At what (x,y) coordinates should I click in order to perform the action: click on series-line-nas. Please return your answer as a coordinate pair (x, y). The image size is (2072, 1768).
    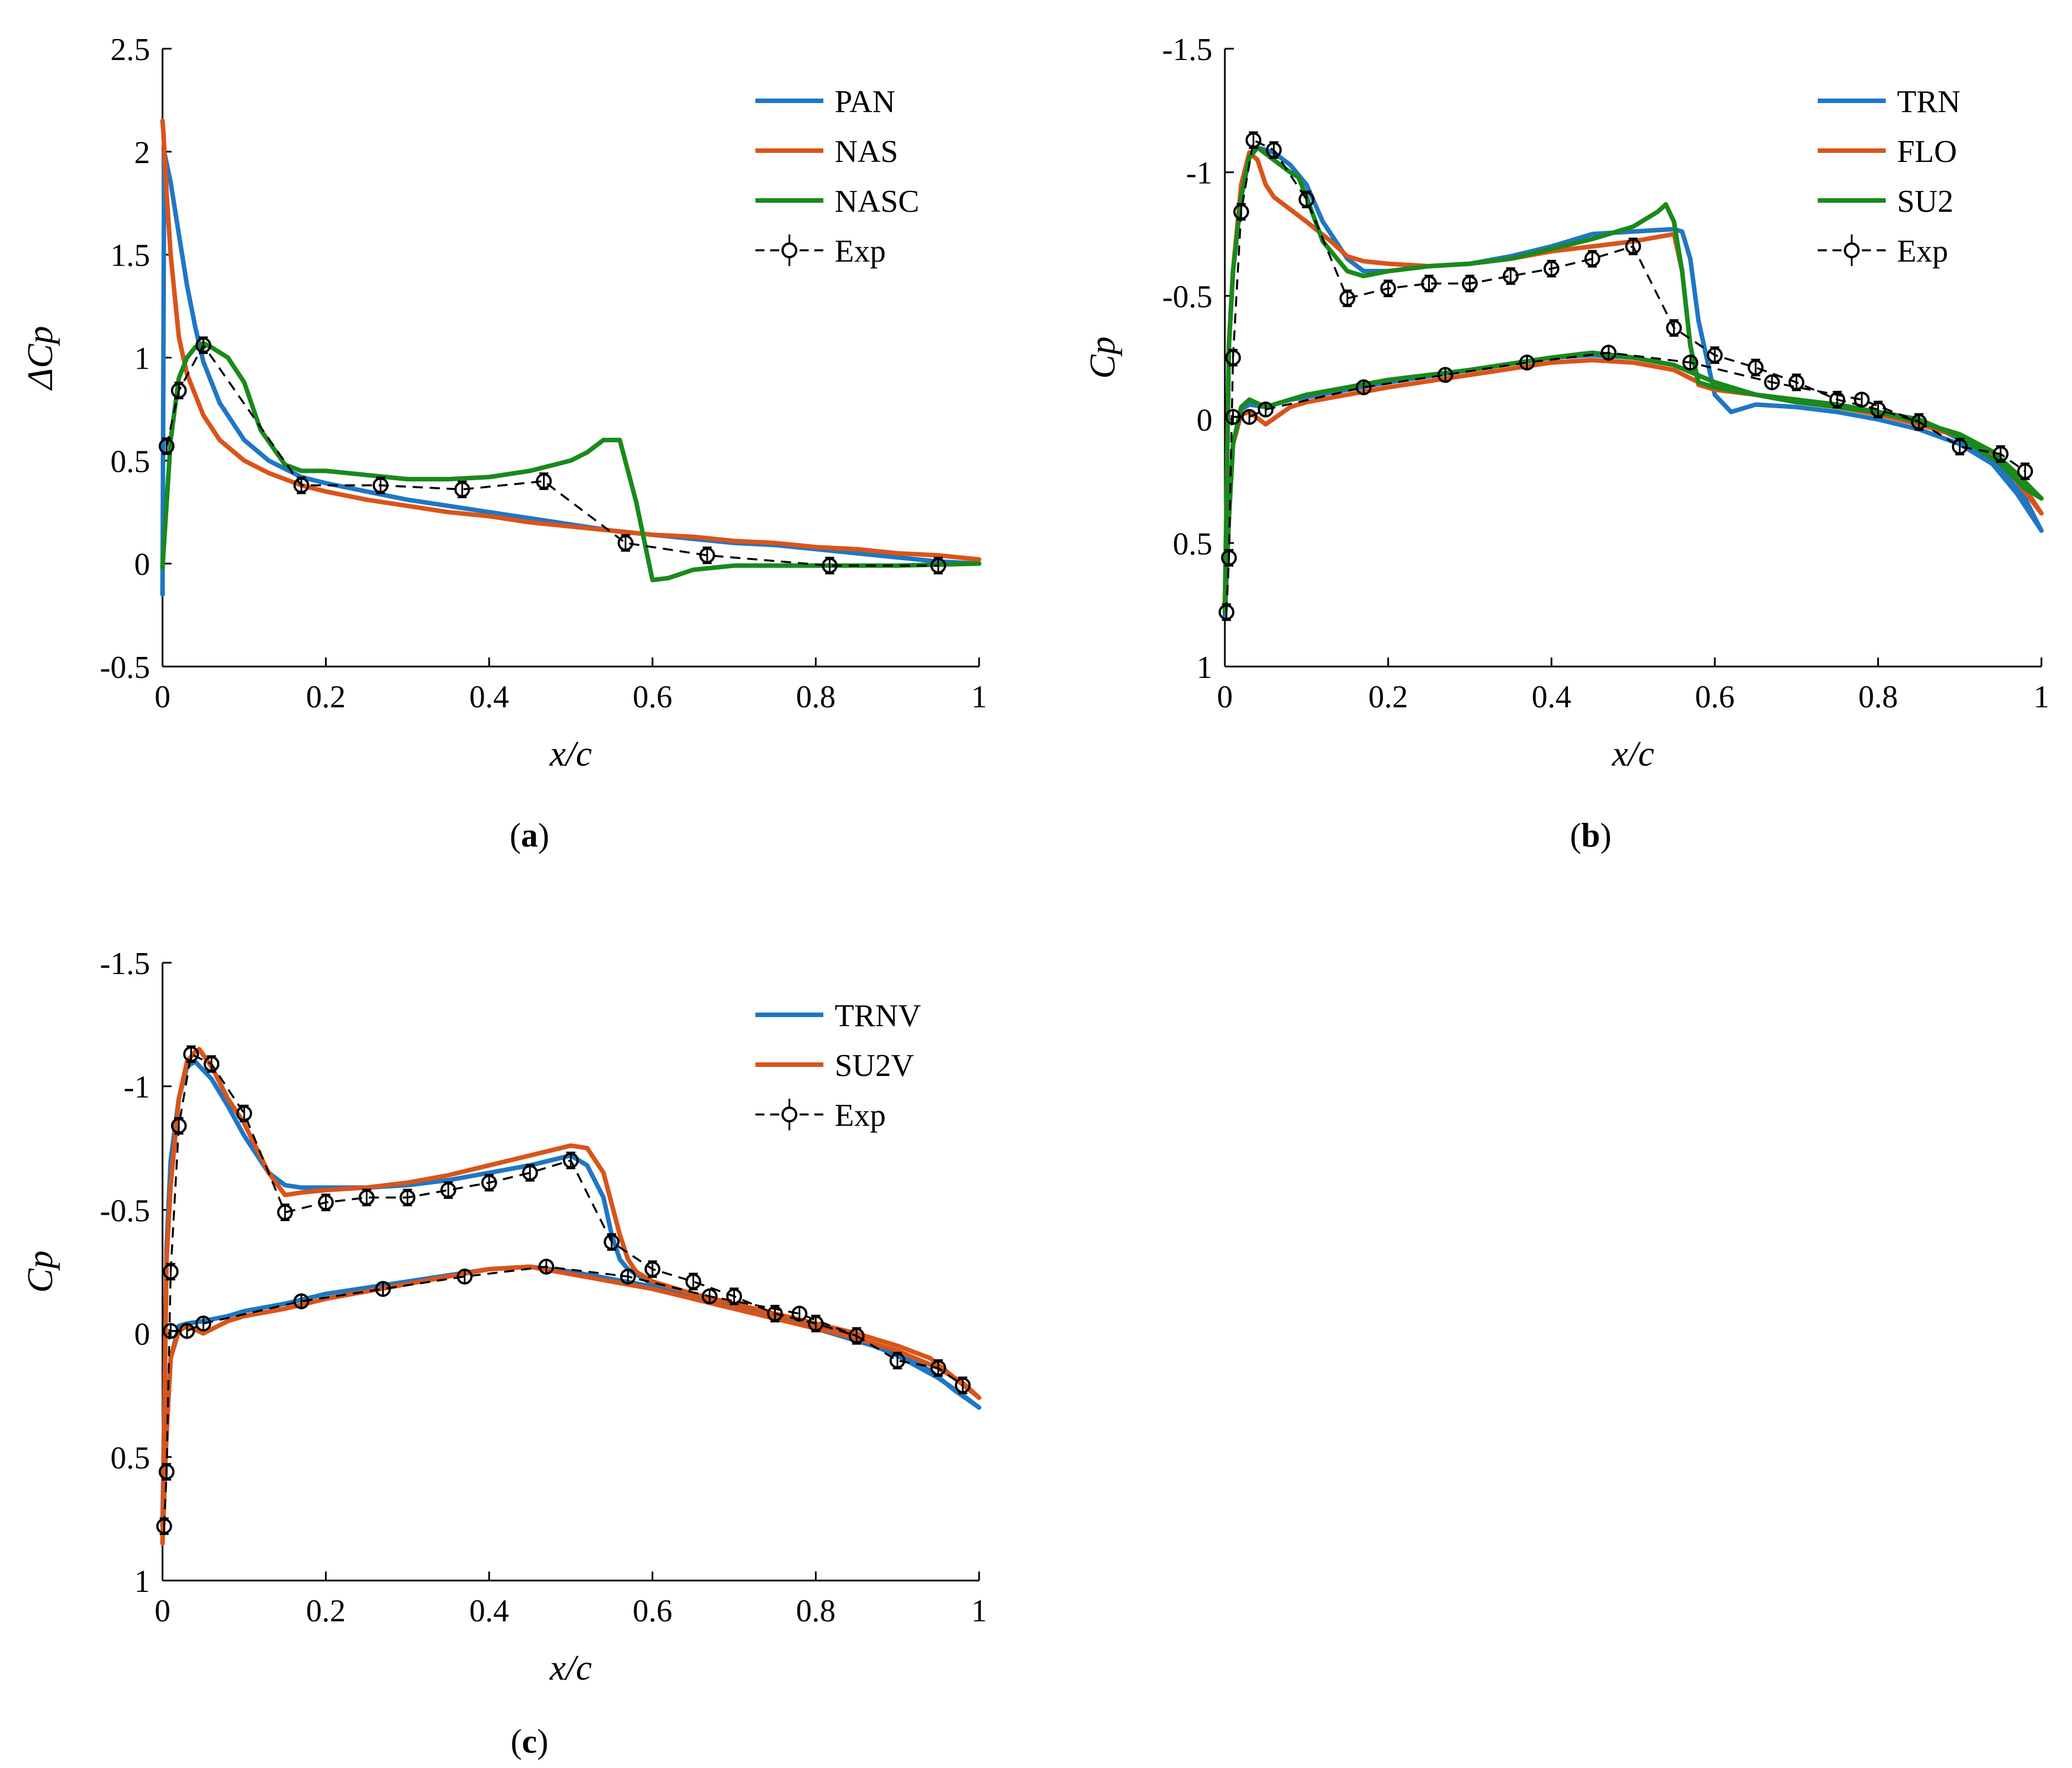
    Looking at the image, I should click on (570, 340).